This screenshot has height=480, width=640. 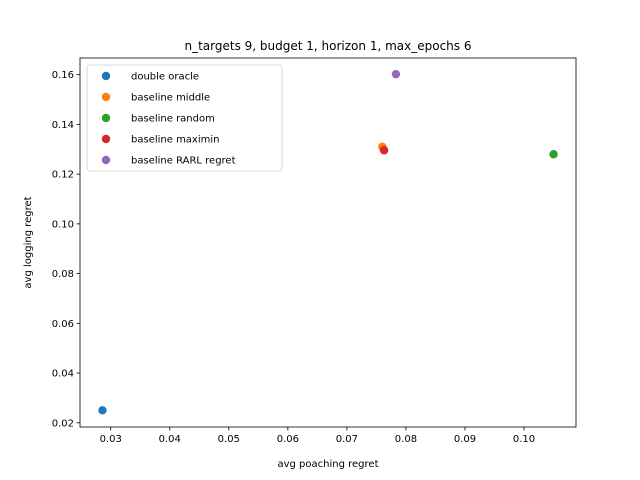 I want to click on y-tick-label: 0.12, so click(x=63, y=175).